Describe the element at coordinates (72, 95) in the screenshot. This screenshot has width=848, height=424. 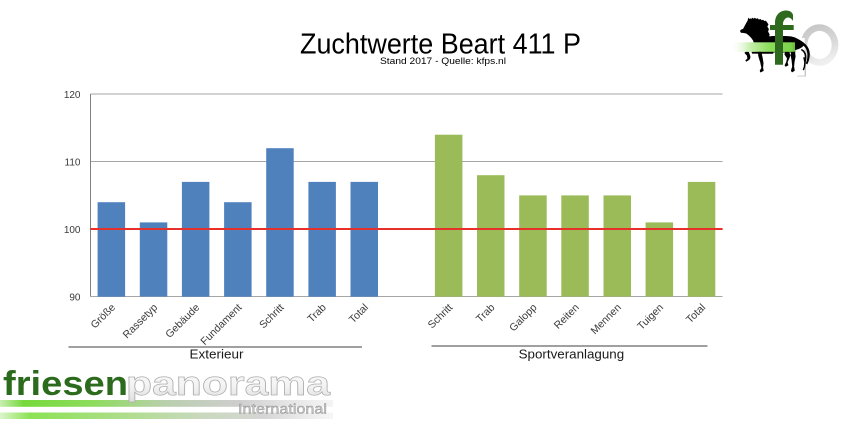
I see `svg-text: 120` at that location.